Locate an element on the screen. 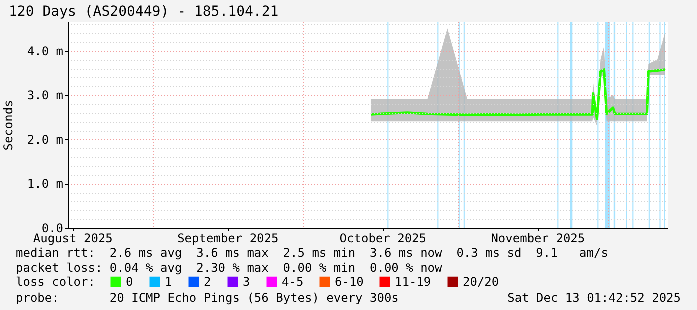 This screenshot has width=697, height=310. text: probe: 20 ICMP Echo Pings (56 Bytes) every 300s is located at coordinates (207, 298).